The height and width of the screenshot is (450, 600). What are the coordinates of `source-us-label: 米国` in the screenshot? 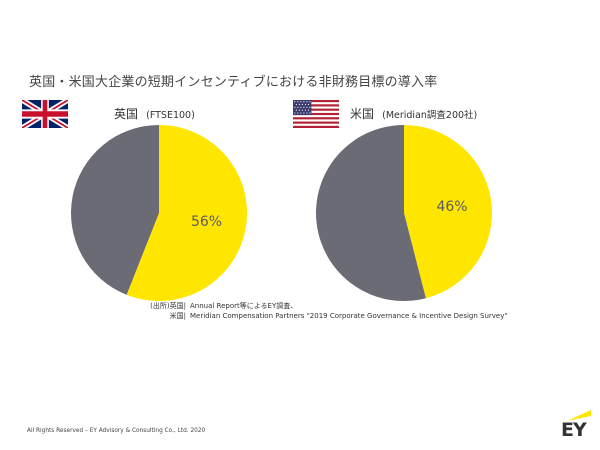 It's located at (176, 315).